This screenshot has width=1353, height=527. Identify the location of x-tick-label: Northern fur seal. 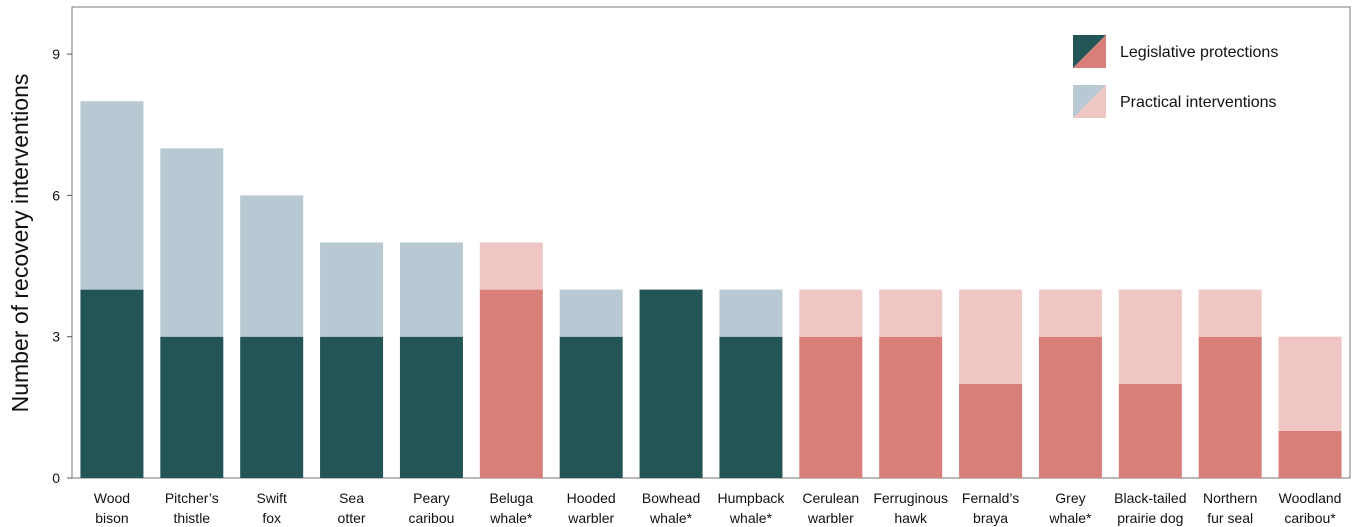
(1230, 508).